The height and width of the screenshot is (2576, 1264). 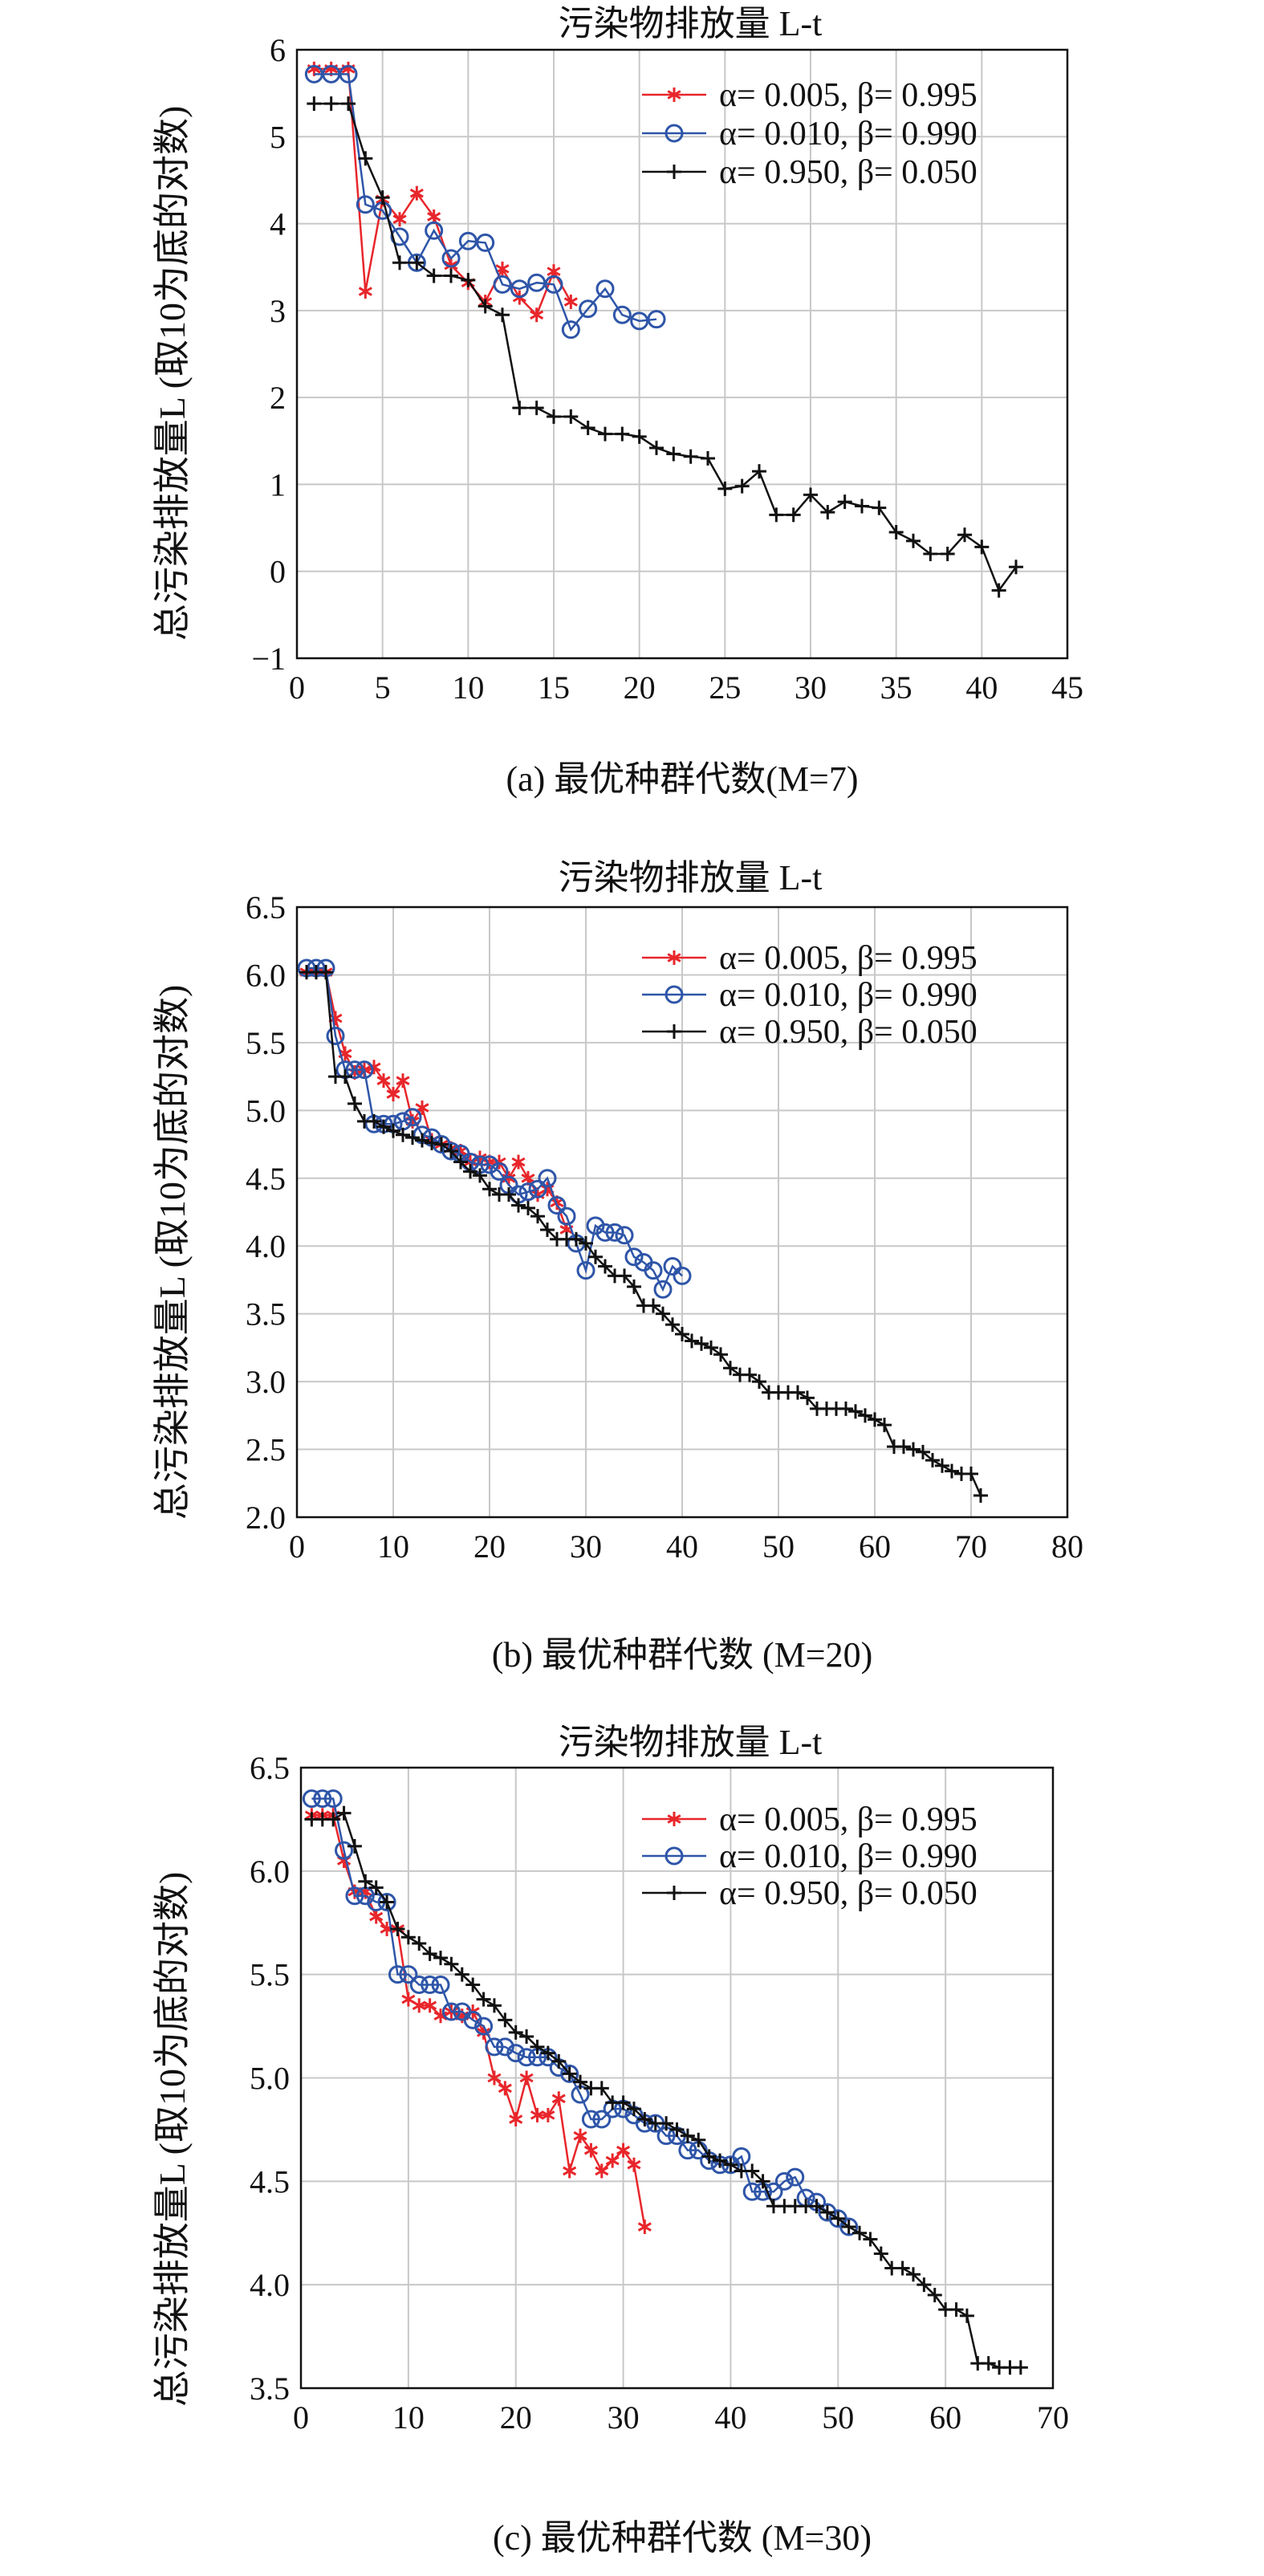 I want to click on chart-caption: (b) 最优种群代数 (M=20), so click(x=683, y=1655).